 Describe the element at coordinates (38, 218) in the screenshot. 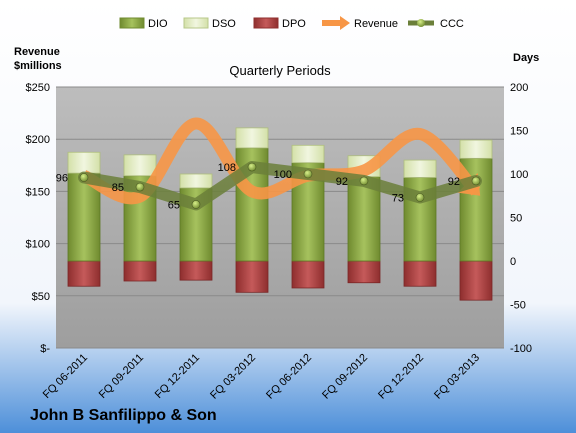

I see `left-axis-ticks: $- $50 $100 $150 $200 $250` at that location.